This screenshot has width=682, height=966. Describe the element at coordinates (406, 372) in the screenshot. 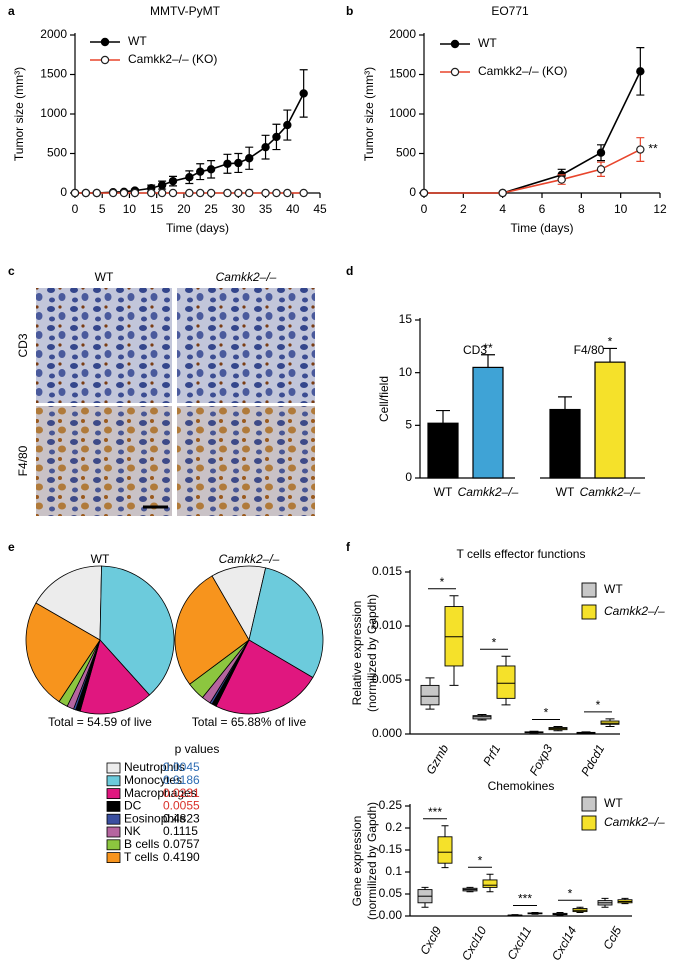

I see `y-tick-label: 10` at that location.